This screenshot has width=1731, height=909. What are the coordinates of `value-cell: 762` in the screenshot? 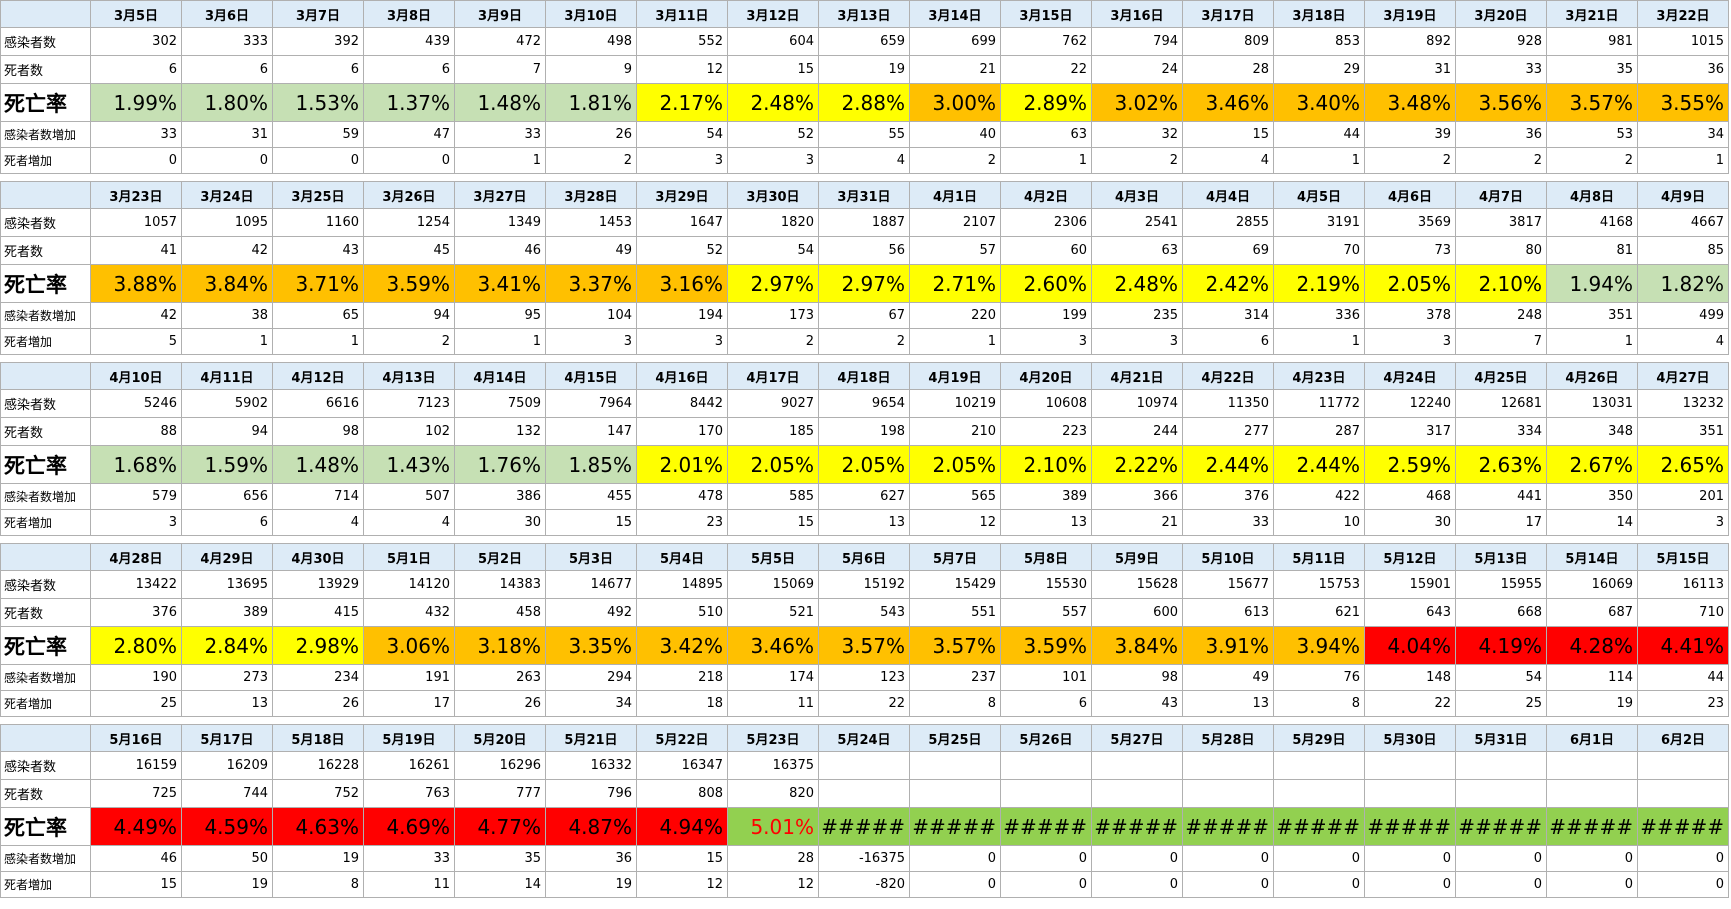 It's located at (1046, 42).